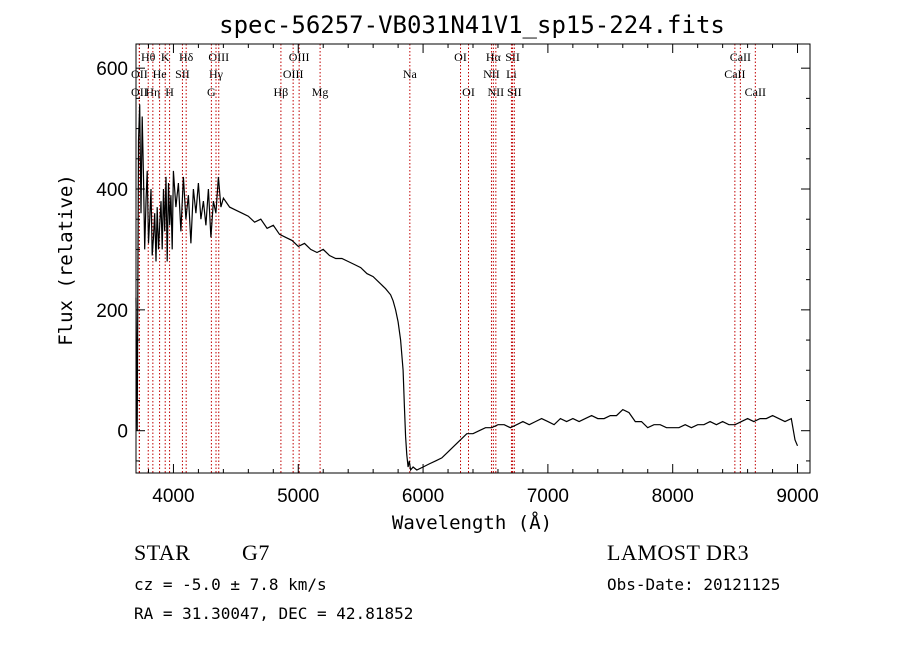  What do you see at coordinates (148, 57) in the screenshot?
I see `line-label-0: Hθ` at bounding box center [148, 57].